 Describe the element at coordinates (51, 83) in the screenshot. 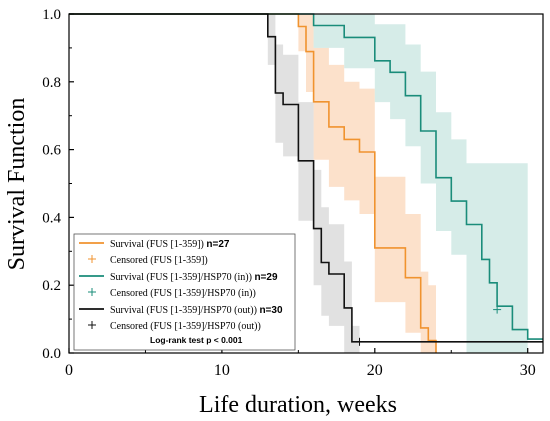

I see `y-tick-label: 0.8` at that location.